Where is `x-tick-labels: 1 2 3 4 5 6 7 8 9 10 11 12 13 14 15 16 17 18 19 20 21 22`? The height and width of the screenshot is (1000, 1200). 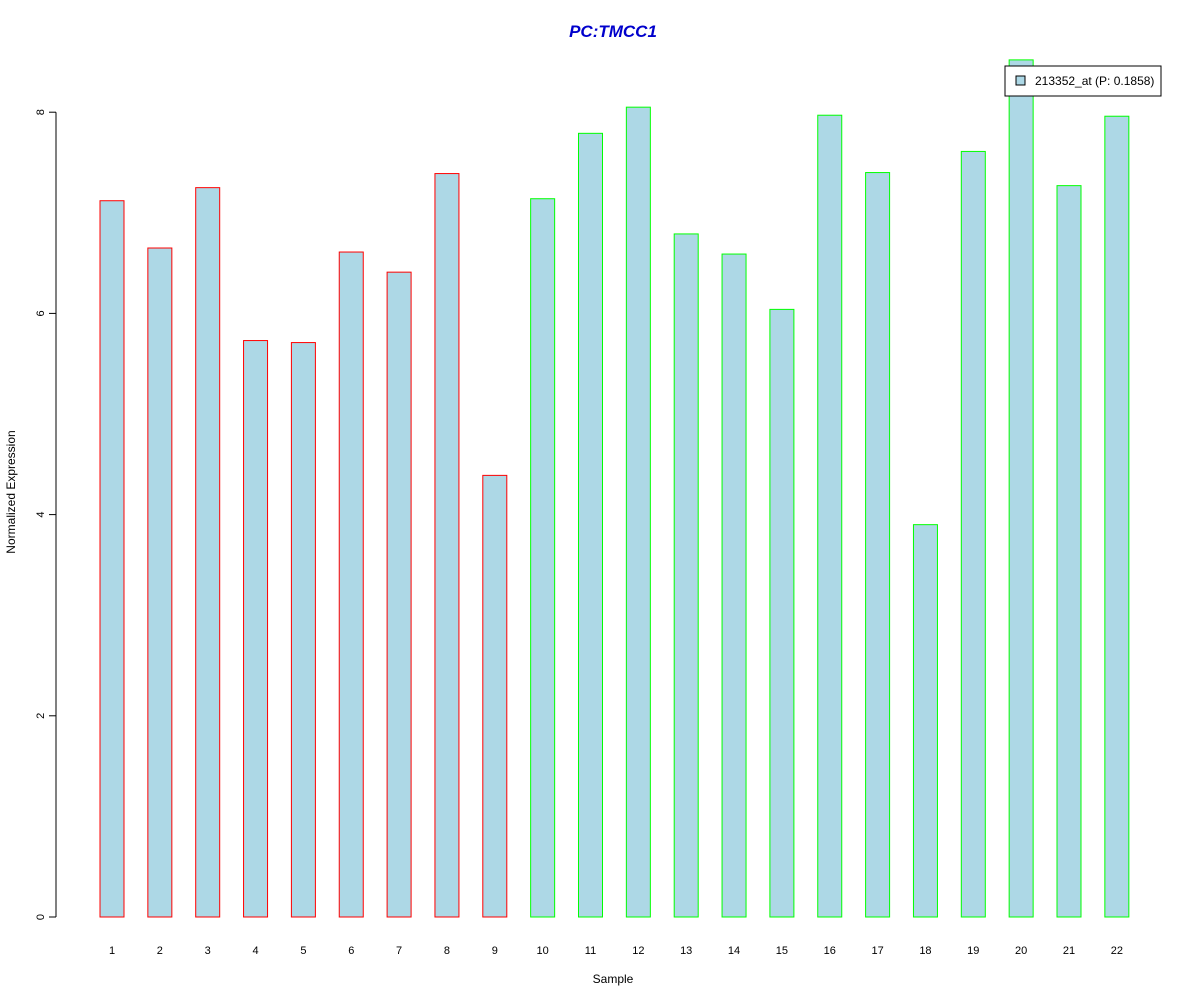
x-tick-labels: 1 2 3 4 5 6 7 8 9 10 11 12 13 14 15 16 17 18 19 20 21 22 is located at coordinates (616, 951).